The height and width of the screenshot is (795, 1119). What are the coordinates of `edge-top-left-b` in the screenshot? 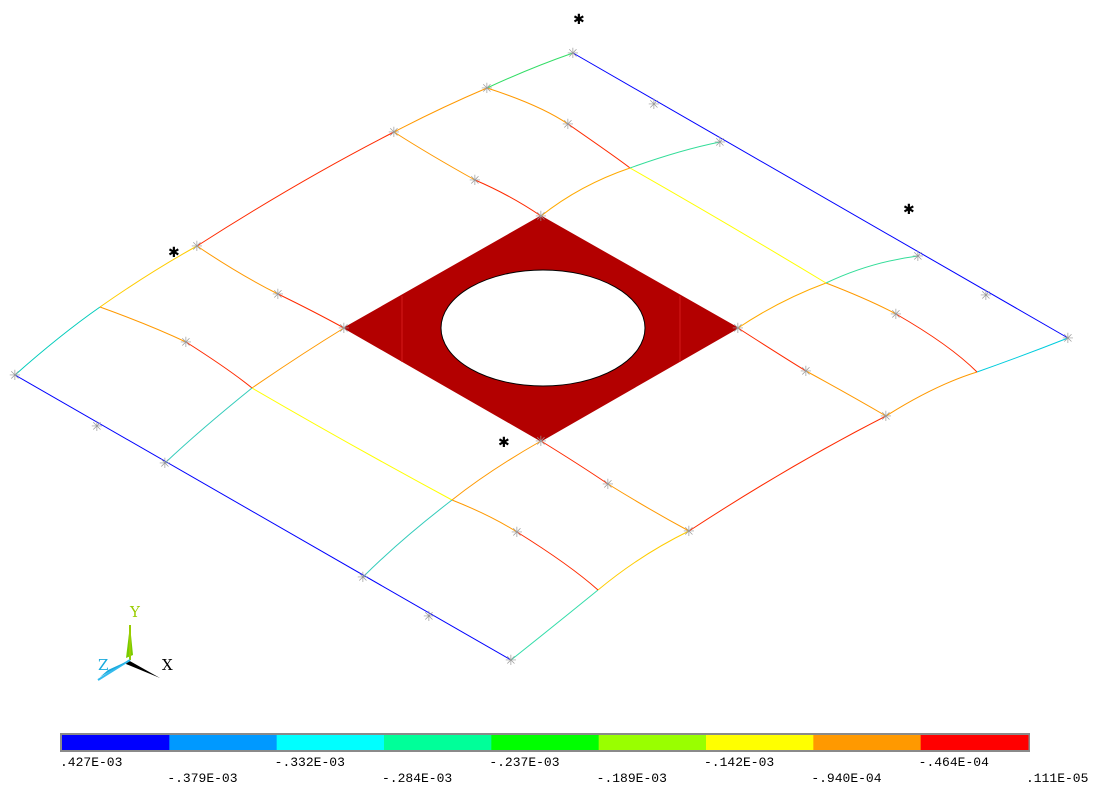 It's located at (148, 276).